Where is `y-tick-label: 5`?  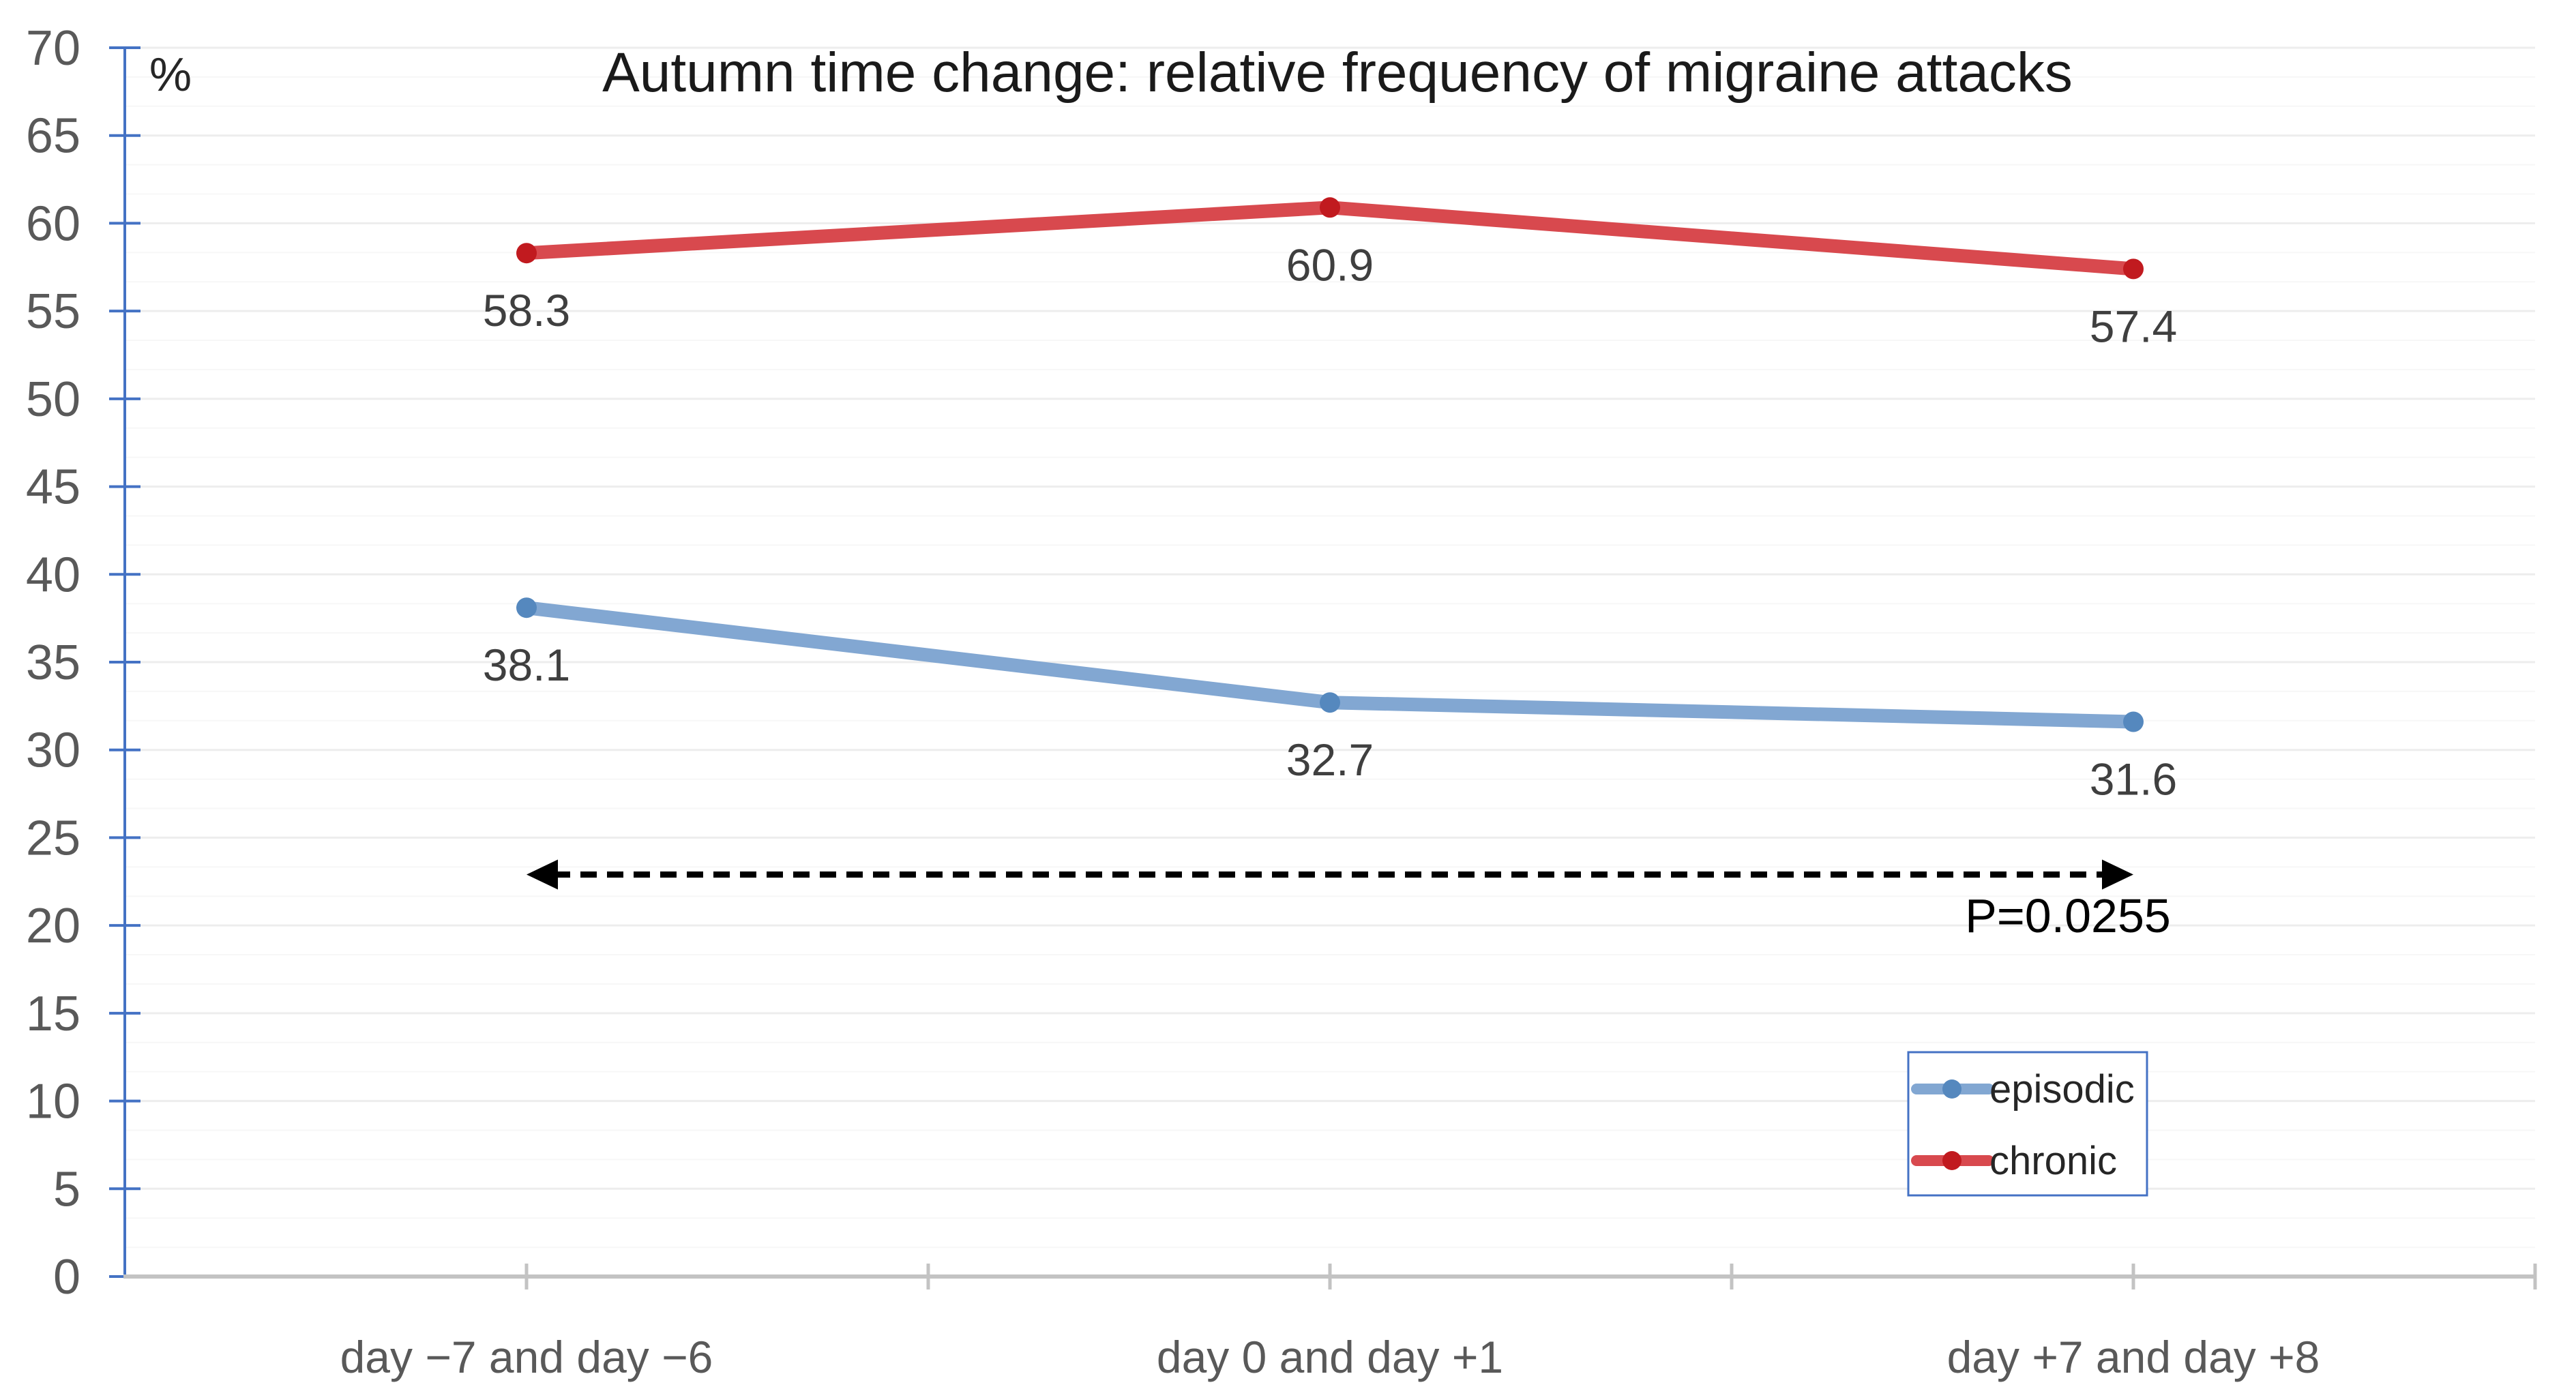 y-tick-label: 5 is located at coordinates (66, 1190).